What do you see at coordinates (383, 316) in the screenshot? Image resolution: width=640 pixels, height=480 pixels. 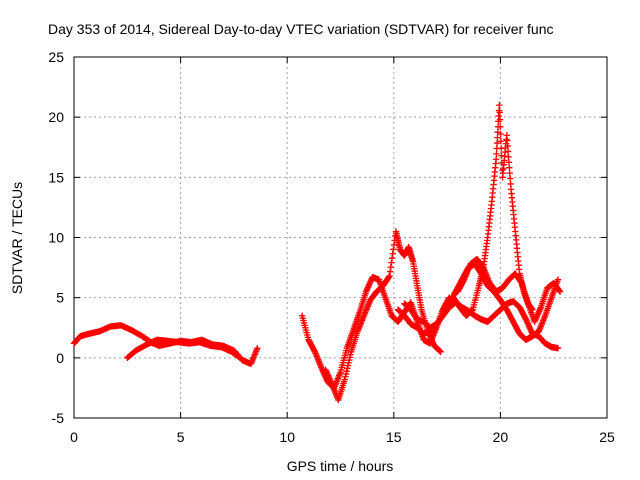 I see `series-track-d` at bounding box center [383, 316].